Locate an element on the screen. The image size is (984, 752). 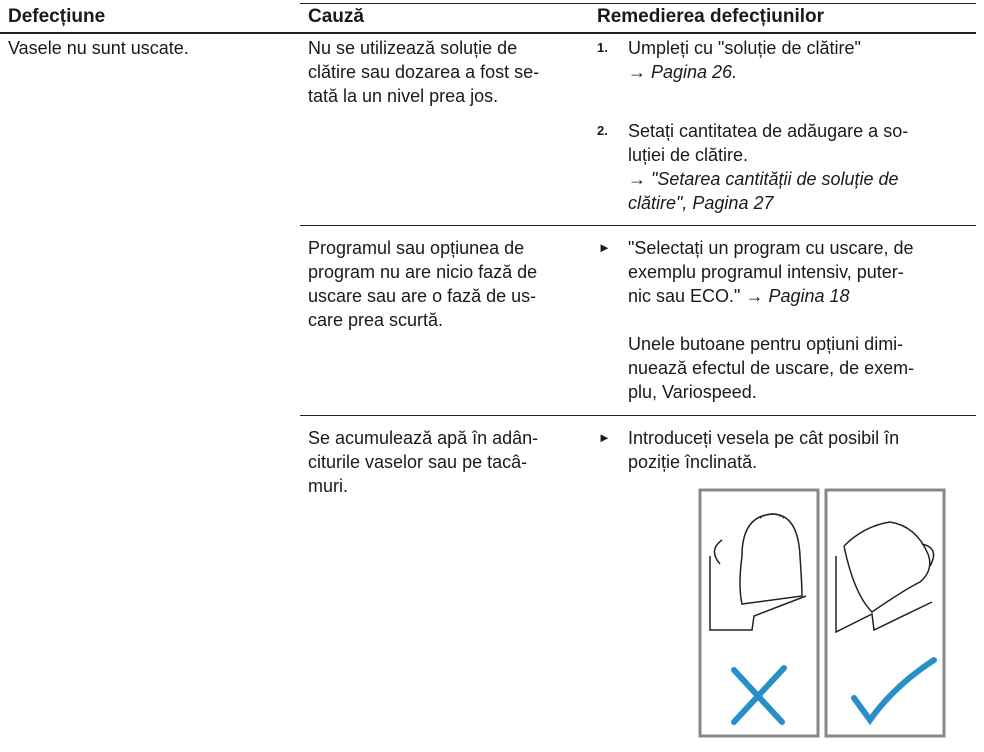
cause-line: Nu se utilizează soluție de is located at coordinates (413, 48).